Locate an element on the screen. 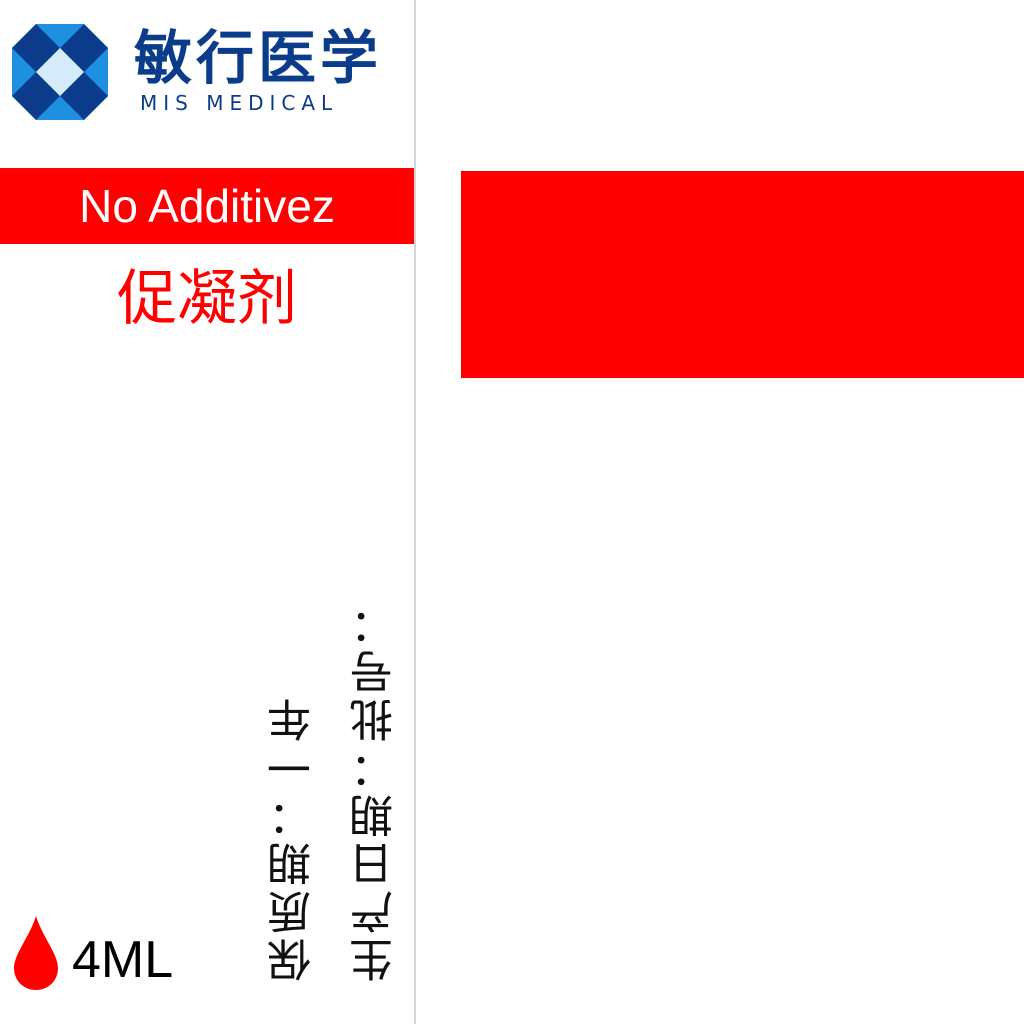  production-date-label: 生产日期： is located at coordinates (375, 862).